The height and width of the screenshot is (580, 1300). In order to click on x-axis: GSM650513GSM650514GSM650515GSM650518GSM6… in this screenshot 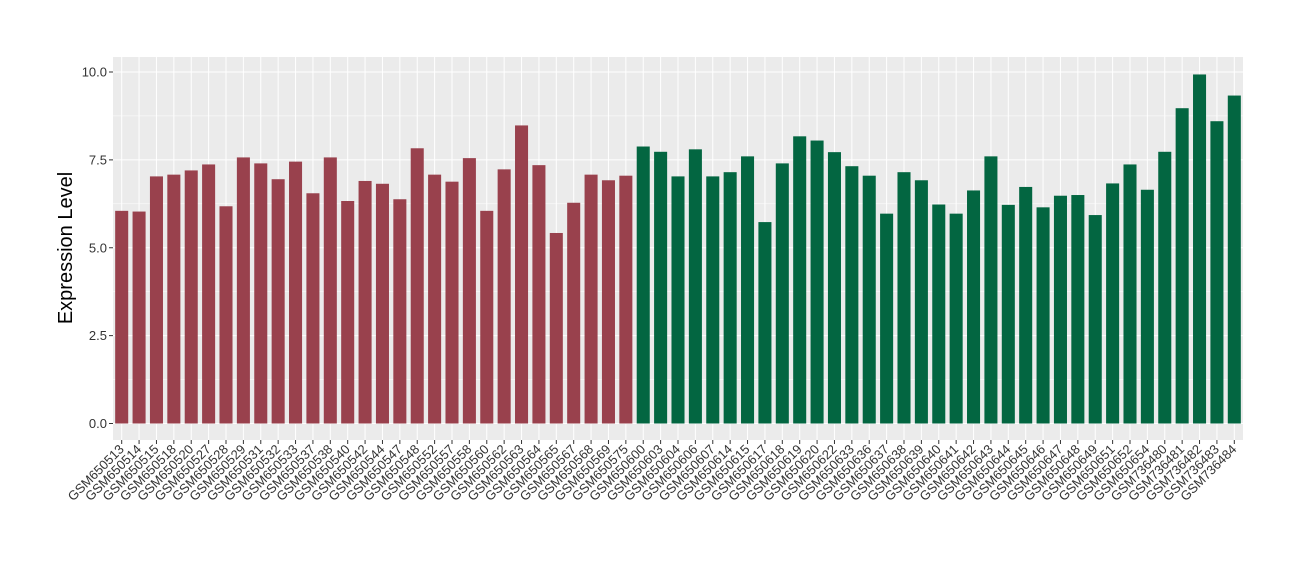, I will do `click(652, 472)`.